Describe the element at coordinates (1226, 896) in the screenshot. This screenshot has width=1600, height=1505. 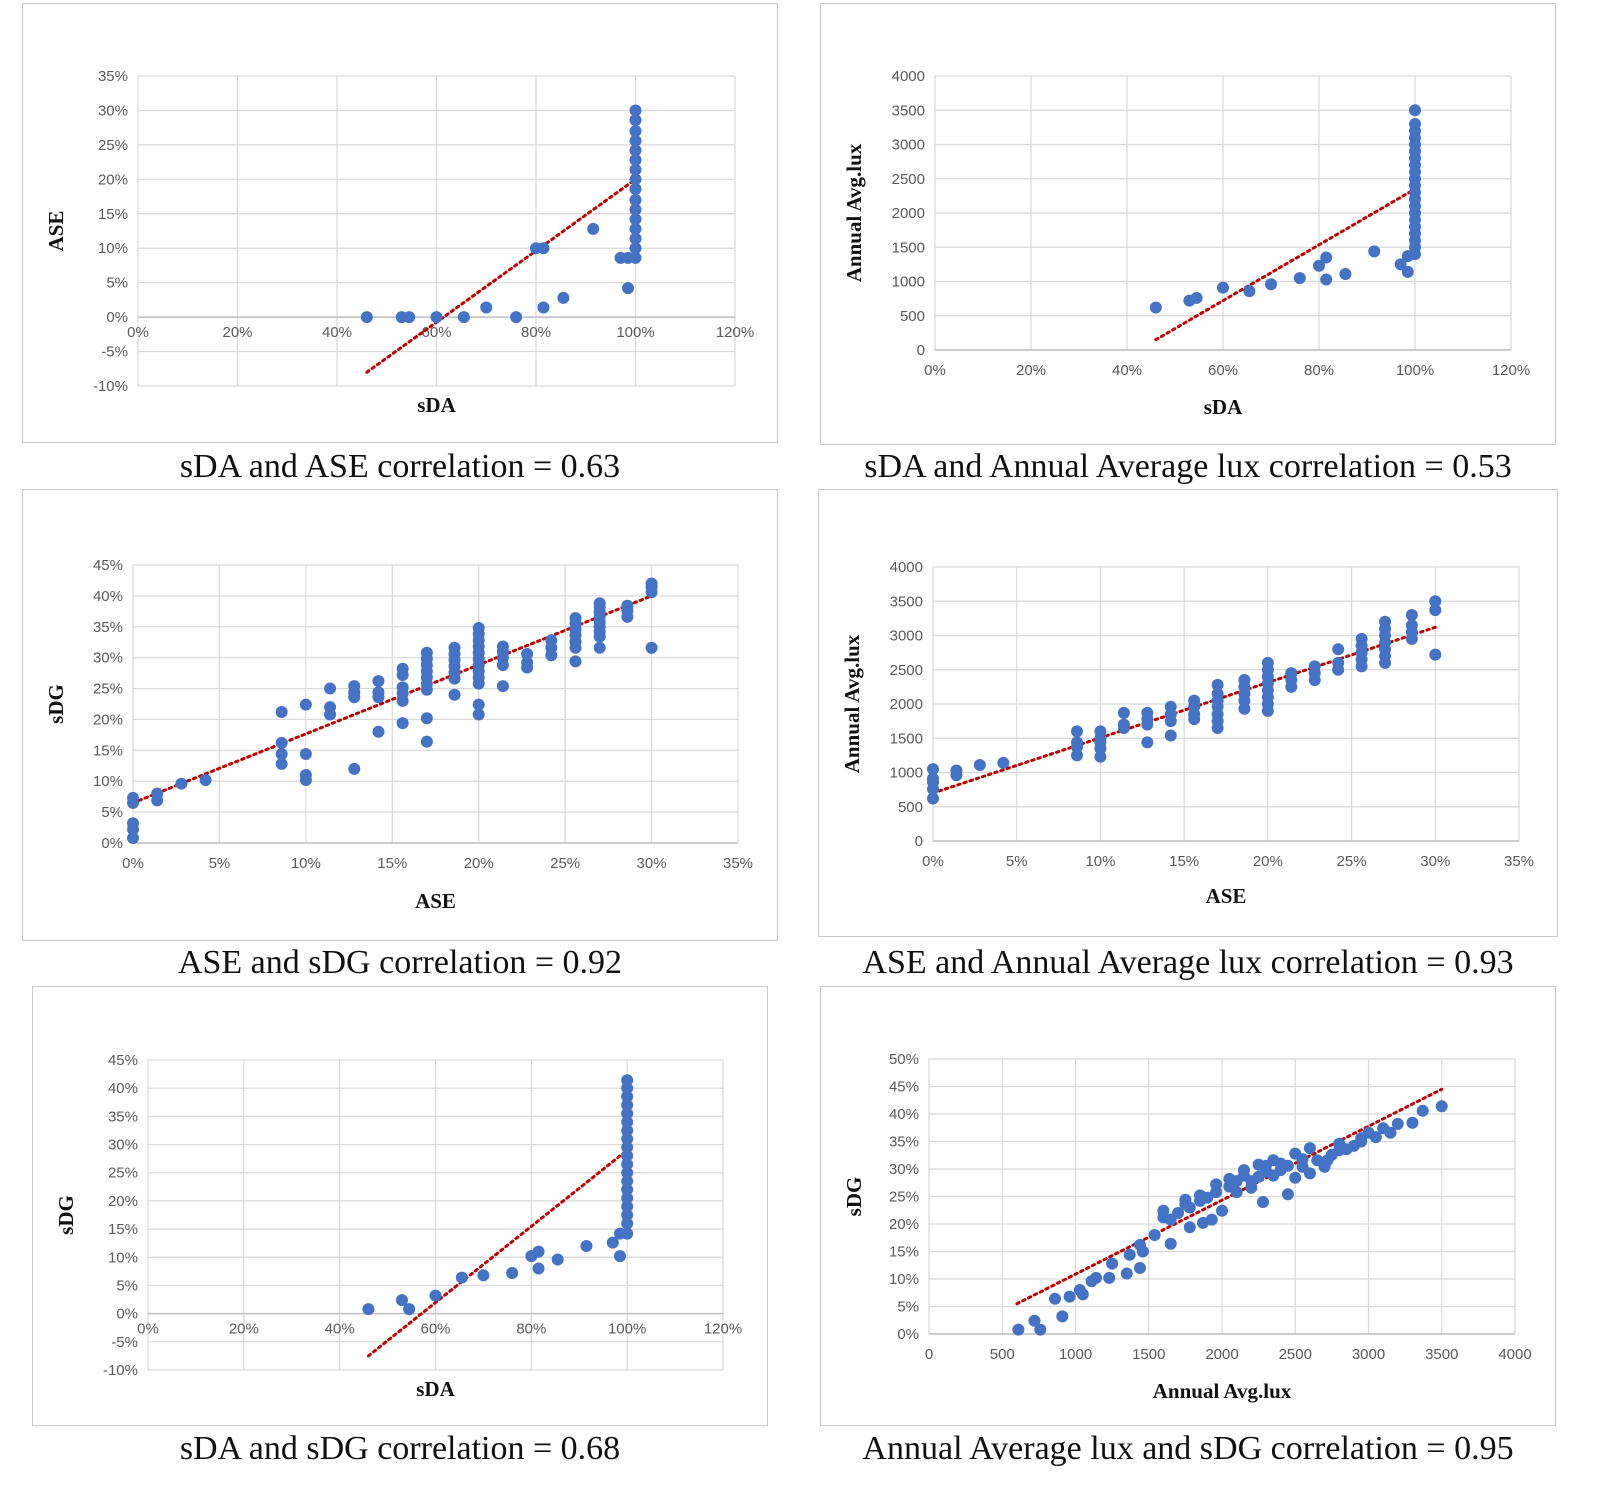
I see `x-axis-title: ASE` at that location.